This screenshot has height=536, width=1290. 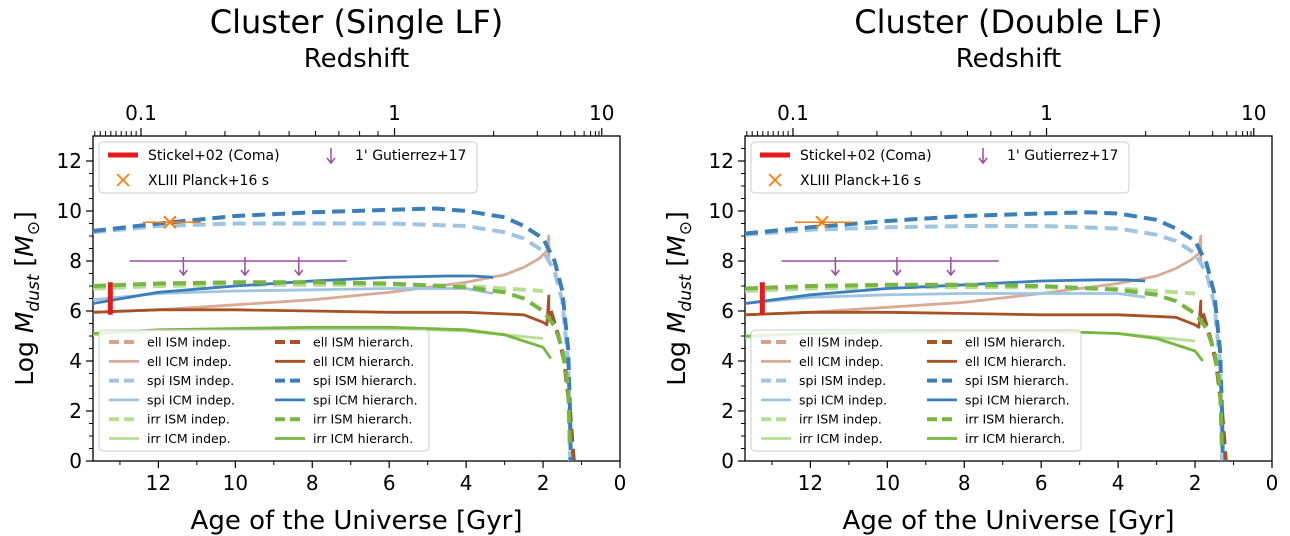 I want to click on top-axis-label: Redshift, so click(x=357, y=59).